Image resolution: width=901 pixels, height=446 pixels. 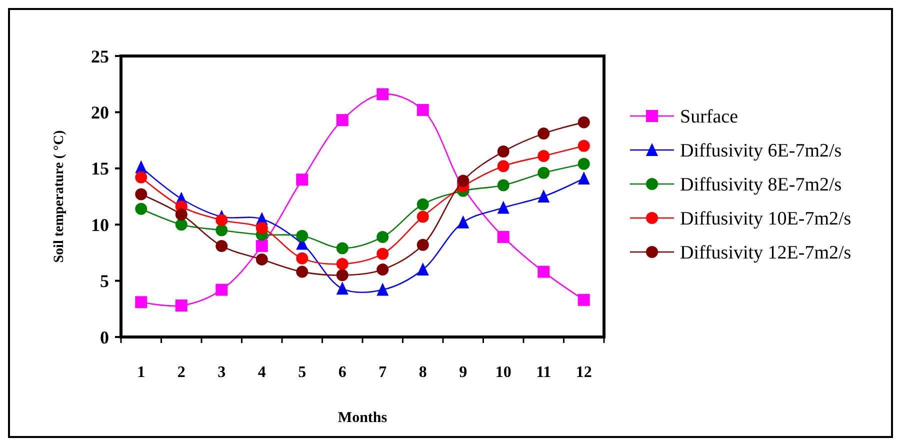 What do you see at coordinates (302, 372) in the screenshot?
I see `x-tick-label: 5` at bounding box center [302, 372].